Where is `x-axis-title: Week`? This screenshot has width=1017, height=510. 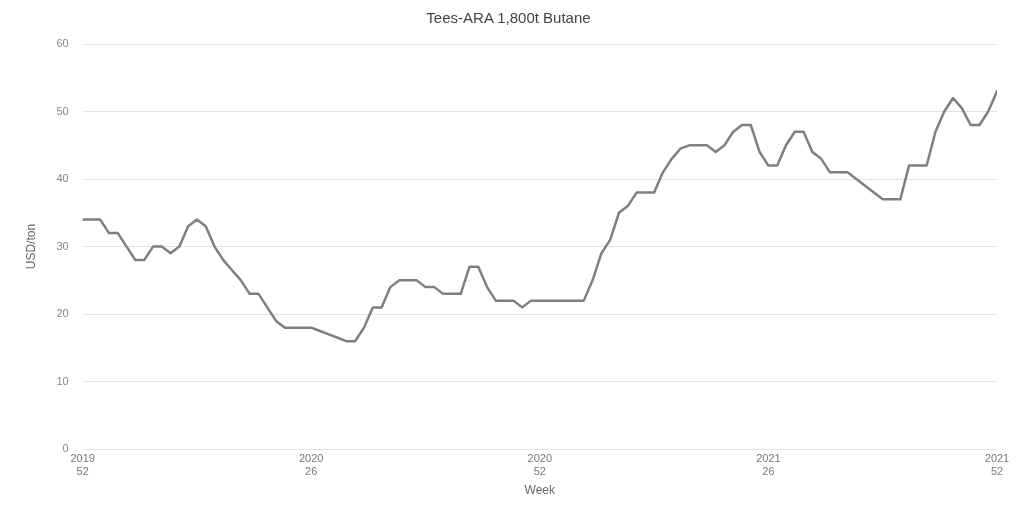
x-axis-title: Week is located at coordinates (540, 490).